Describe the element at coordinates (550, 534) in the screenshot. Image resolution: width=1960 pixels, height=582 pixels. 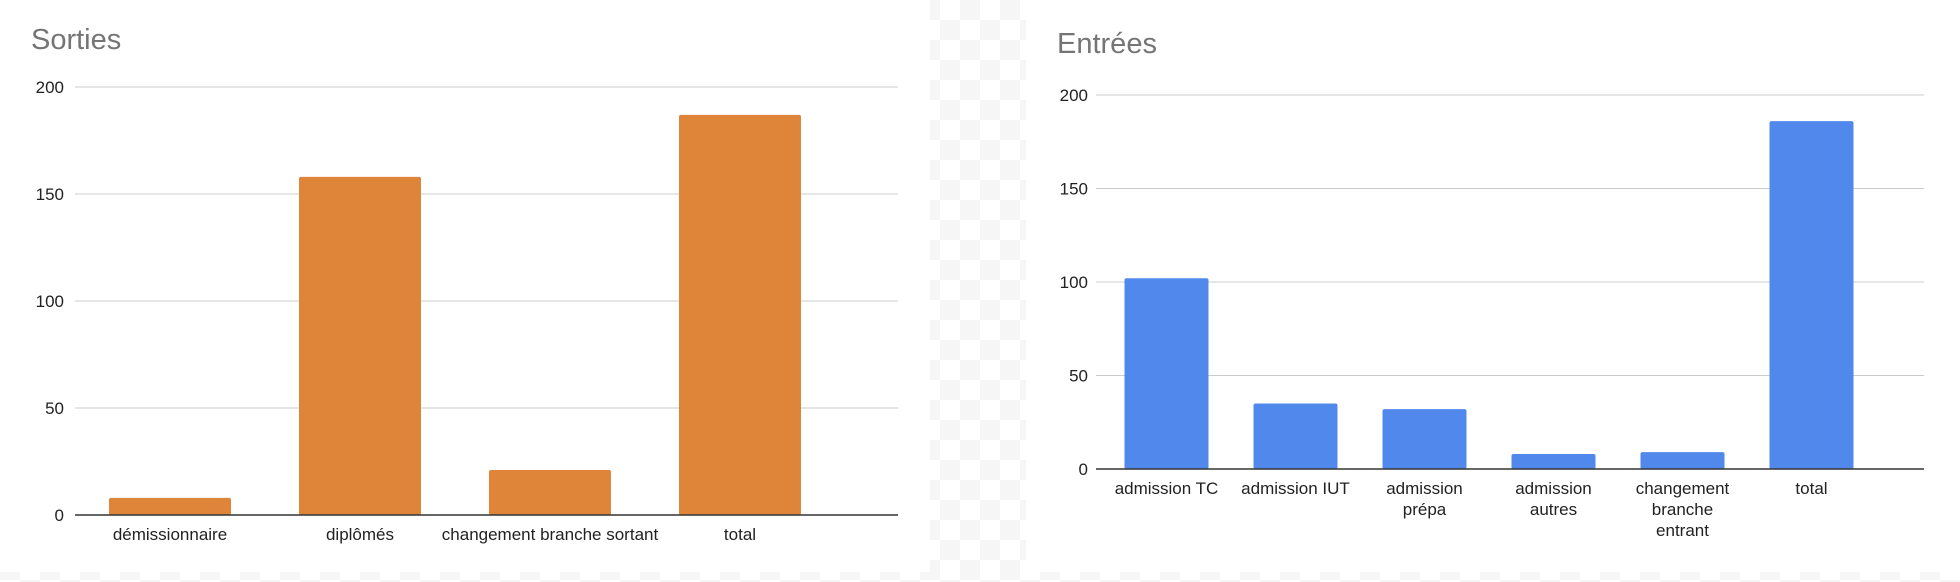
I see `x-category-label: changement branche sortant` at that location.